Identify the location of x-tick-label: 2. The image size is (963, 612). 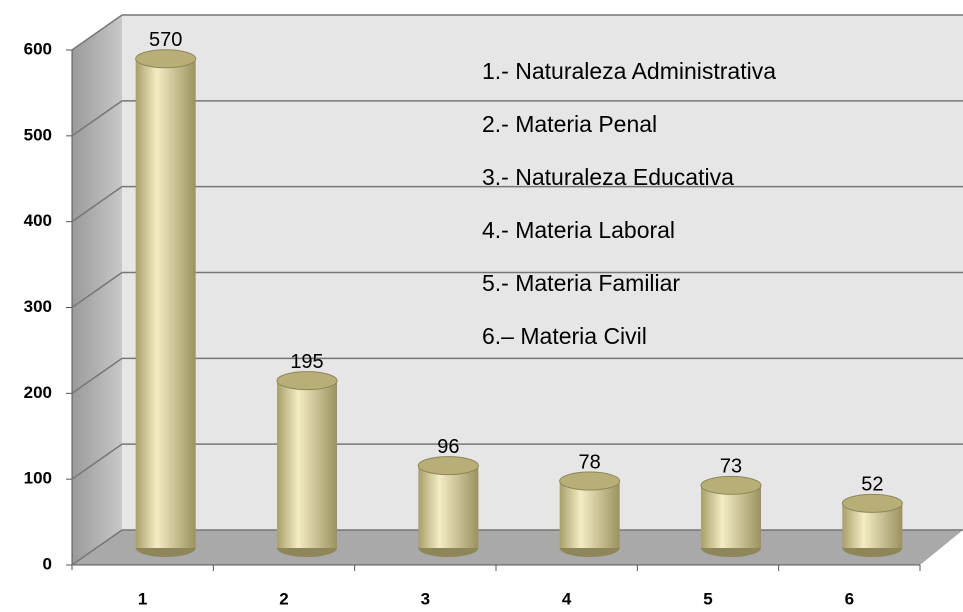
(283, 598).